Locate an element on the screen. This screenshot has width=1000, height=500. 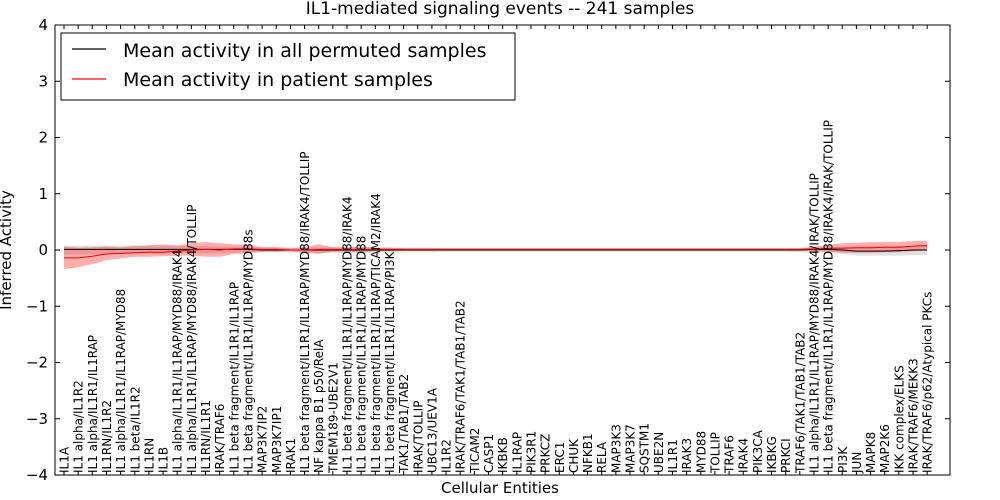
x-tick-label: IRAK/TRAF6/MEKK3 is located at coordinates (914, 415).